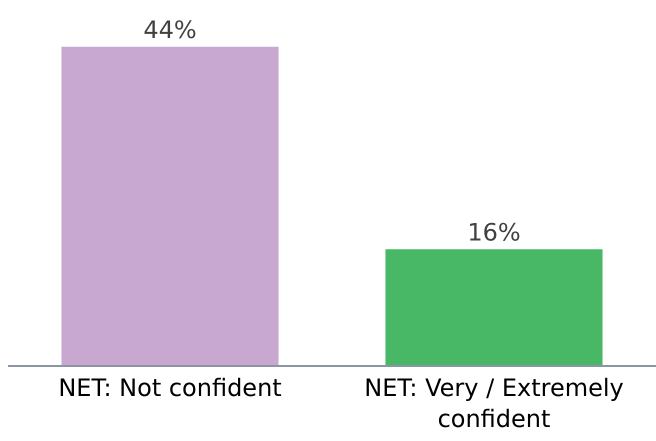 This screenshot has width=656, height=441. What do you see at coordinates (494, 232) in the screenshot?
I see `data-label: 16%` at bounding box center [494, 232].